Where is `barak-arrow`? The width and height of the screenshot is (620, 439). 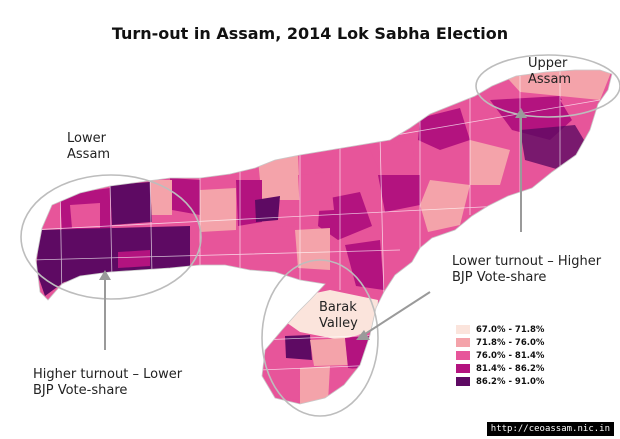 barak-arrow is located at coordinates (396, 314).